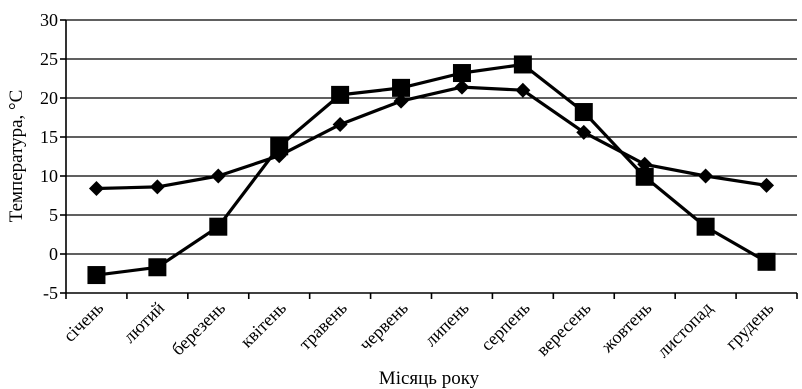 The image size is (802, 389). What do you see at coordinates (83, 322) in the screenshot?
I see `x-tick-label: січень` at bounding box center [83, 322].